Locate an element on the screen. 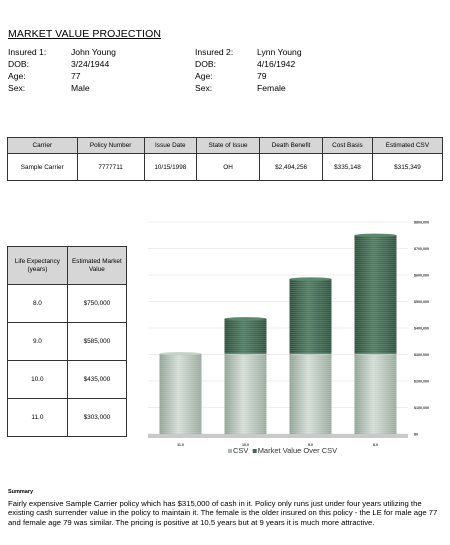  table-row: 11.0 $303,000 is located at coordinates (67, 417).